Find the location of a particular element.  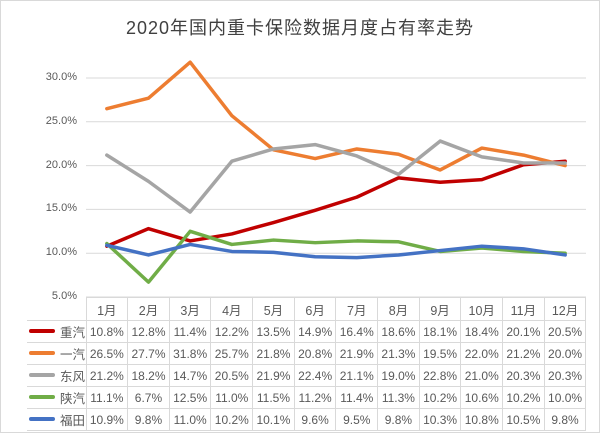

y-axis-label: 20.0% is located at coordinates (61, 164).